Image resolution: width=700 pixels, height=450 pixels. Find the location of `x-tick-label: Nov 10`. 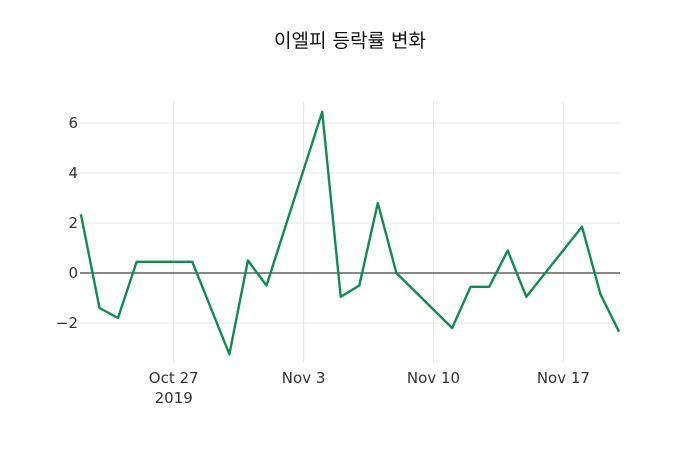

x-tick-label: Nov 10 is located at coordinates (433, 378).